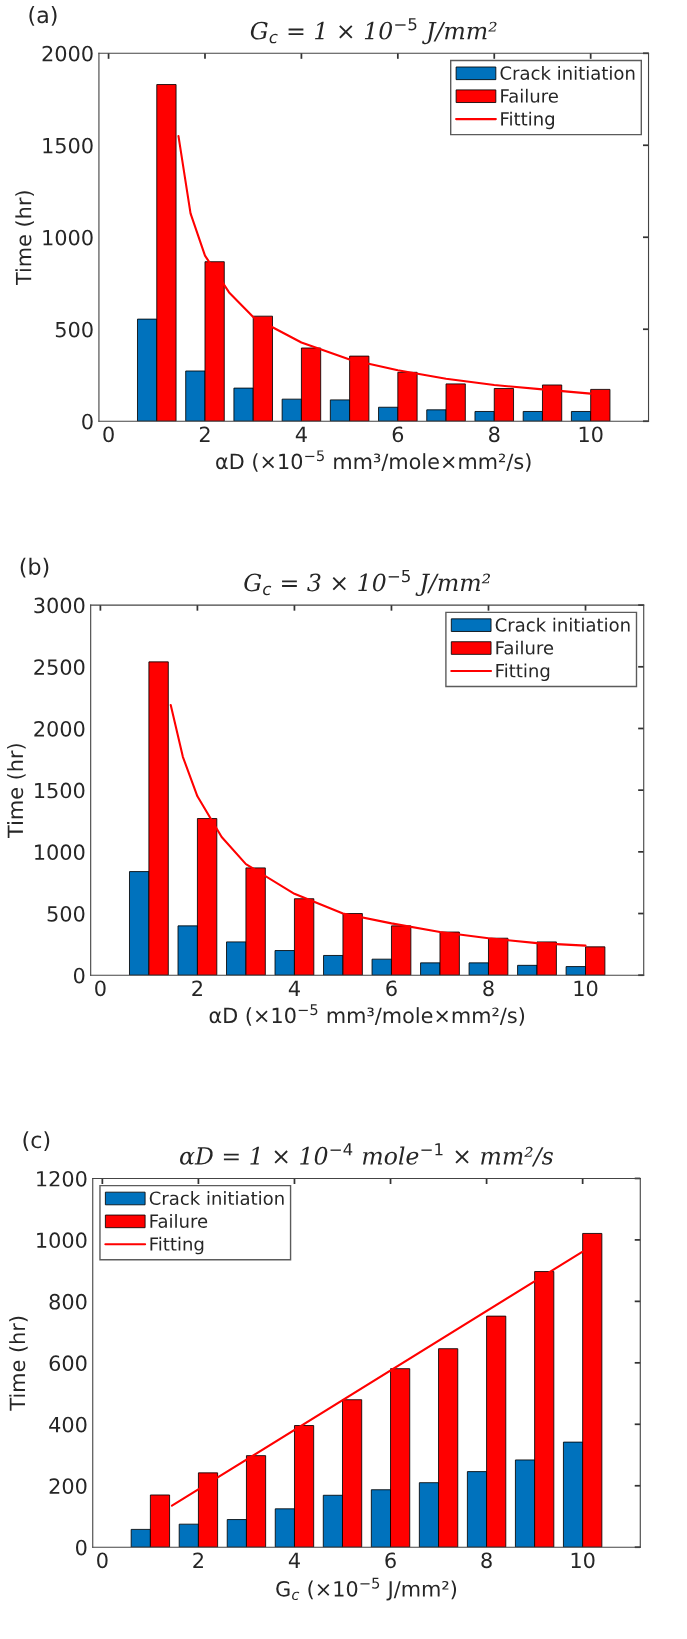 This screenshot has height=1639, width=687. What do you see at coordinates (366, 1589) in the screenshot?
I see `x-axis-title: G$_{c}$ (×10$^{−5}$ J/mm²)` at bounding box center [366, 1589].